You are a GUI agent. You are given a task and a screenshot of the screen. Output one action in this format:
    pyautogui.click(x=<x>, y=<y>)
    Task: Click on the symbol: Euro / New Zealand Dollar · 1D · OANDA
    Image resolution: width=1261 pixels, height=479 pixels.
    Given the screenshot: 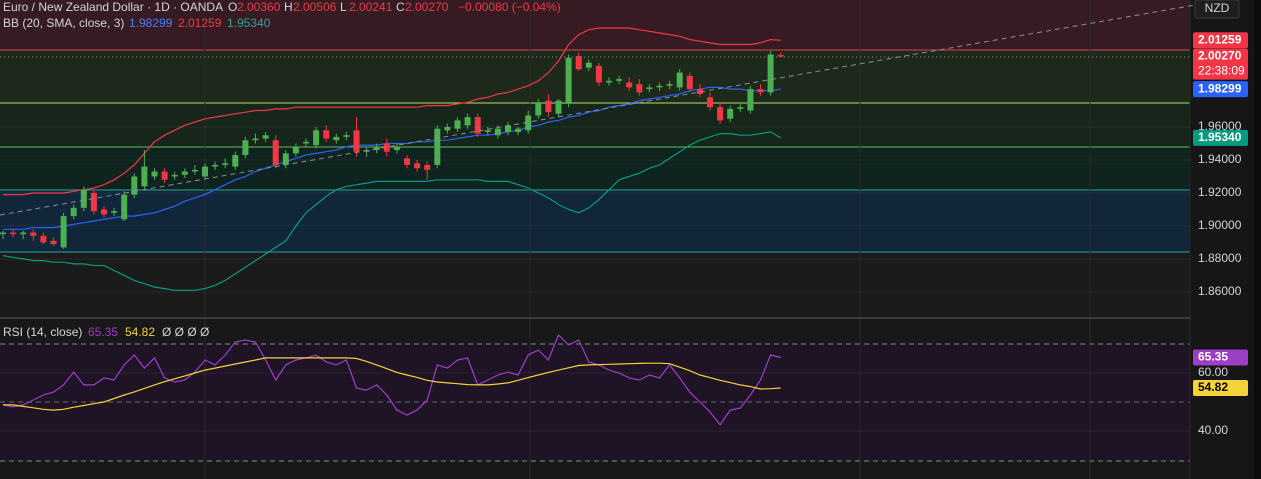 What is the action you would take?
    pyautogui.click(x=113, y=7)
    